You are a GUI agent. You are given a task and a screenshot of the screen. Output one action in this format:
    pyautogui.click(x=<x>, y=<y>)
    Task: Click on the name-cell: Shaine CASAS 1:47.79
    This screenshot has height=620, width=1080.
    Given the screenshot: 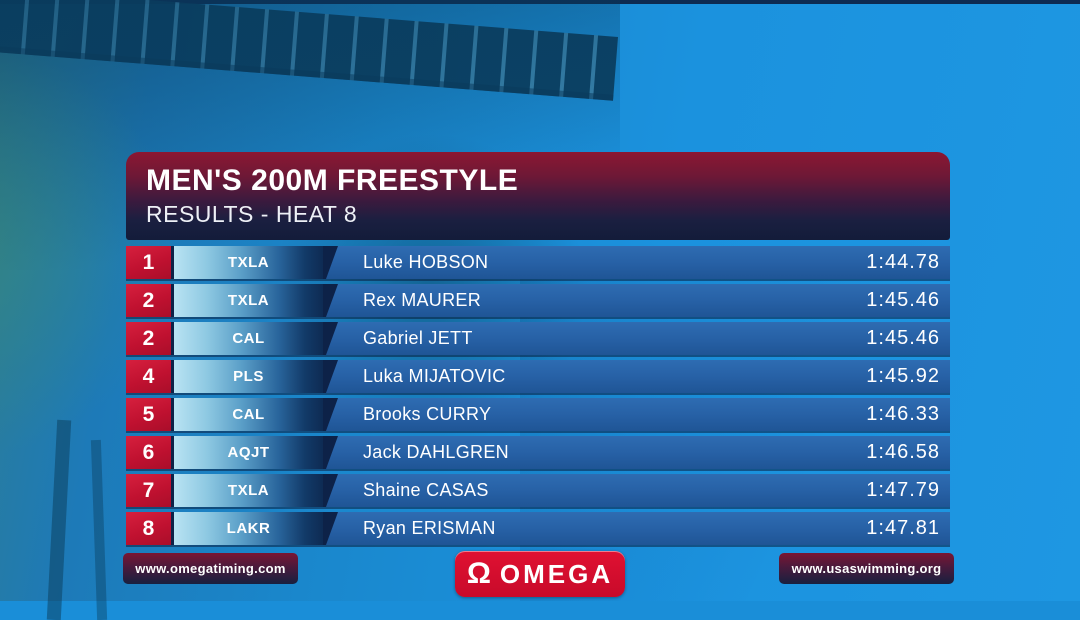 What is the action you would take?
    pyautogui.click(x=636, y=490)
    